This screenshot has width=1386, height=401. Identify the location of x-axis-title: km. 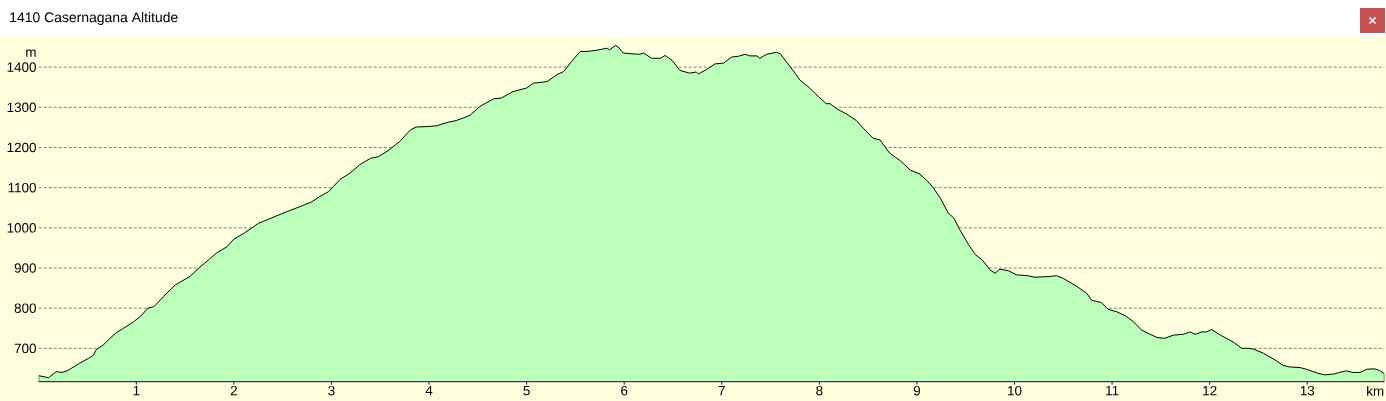
(1375, 390).